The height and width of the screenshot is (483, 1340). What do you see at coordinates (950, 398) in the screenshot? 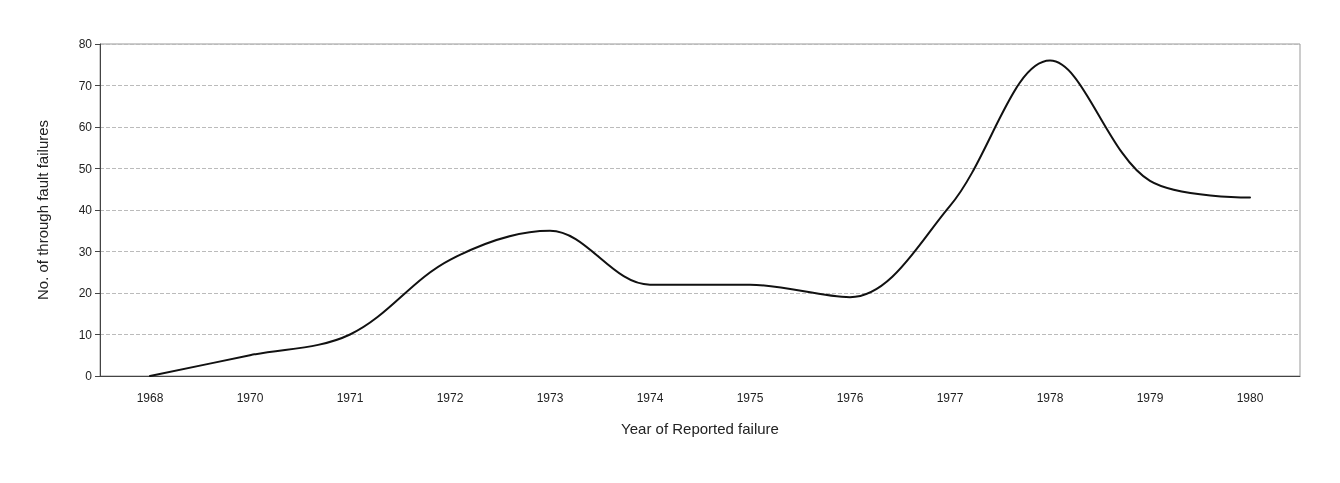
I see `x-tick-label: 1977` at bounding box center [950, 398].